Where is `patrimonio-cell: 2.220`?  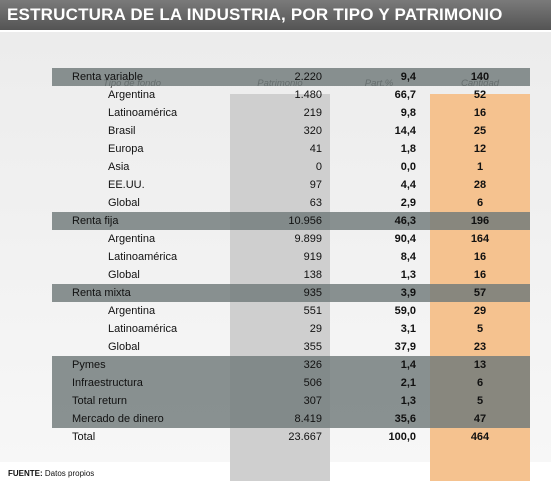 patrimonio-cell: 2.220 is located at coordinates (308, 77).